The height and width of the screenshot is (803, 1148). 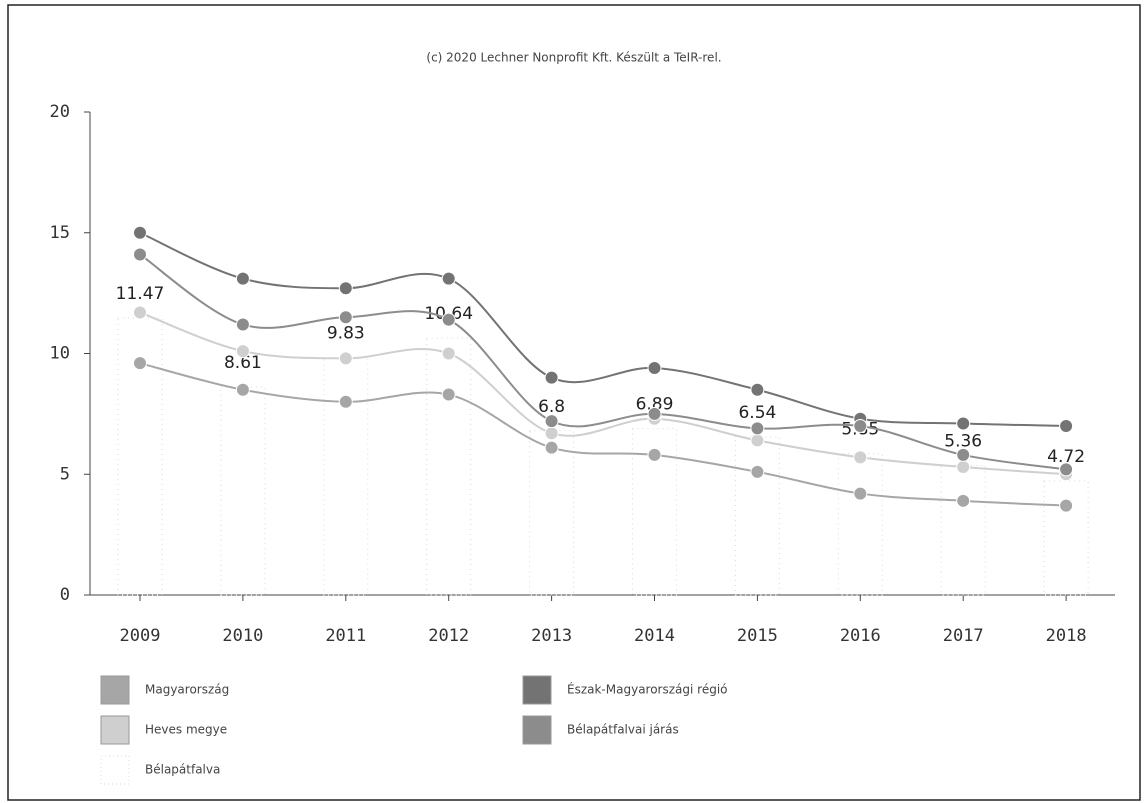 I want to click on y-tick-label: 5, so click(x=65, y=474).